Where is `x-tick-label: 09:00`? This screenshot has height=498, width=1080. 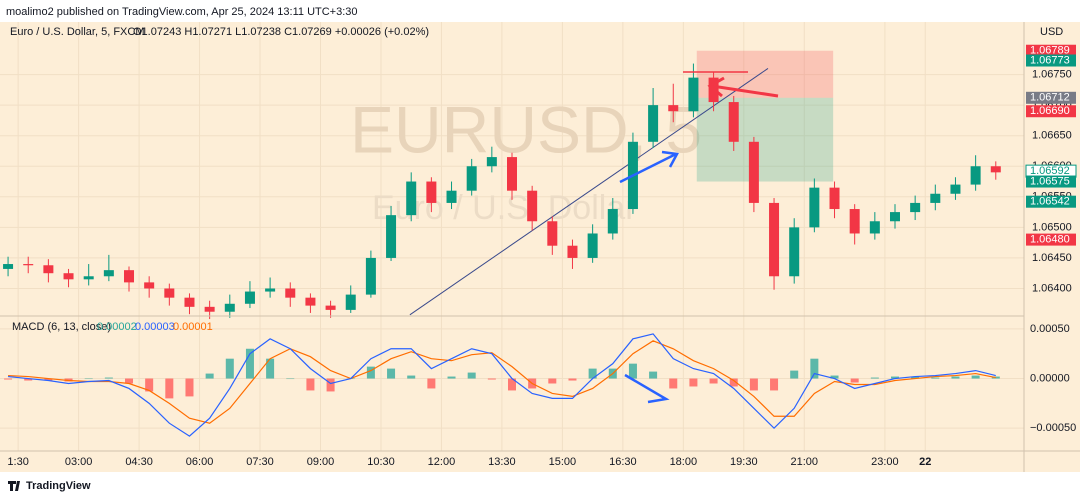
x-tick-label: 09:00 is located at coordinates (321, 462).